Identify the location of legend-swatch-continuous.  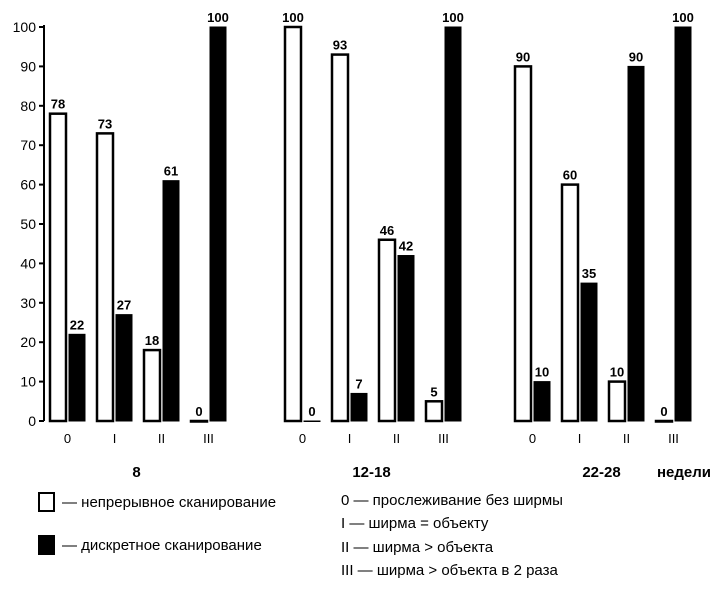
(46, 502).